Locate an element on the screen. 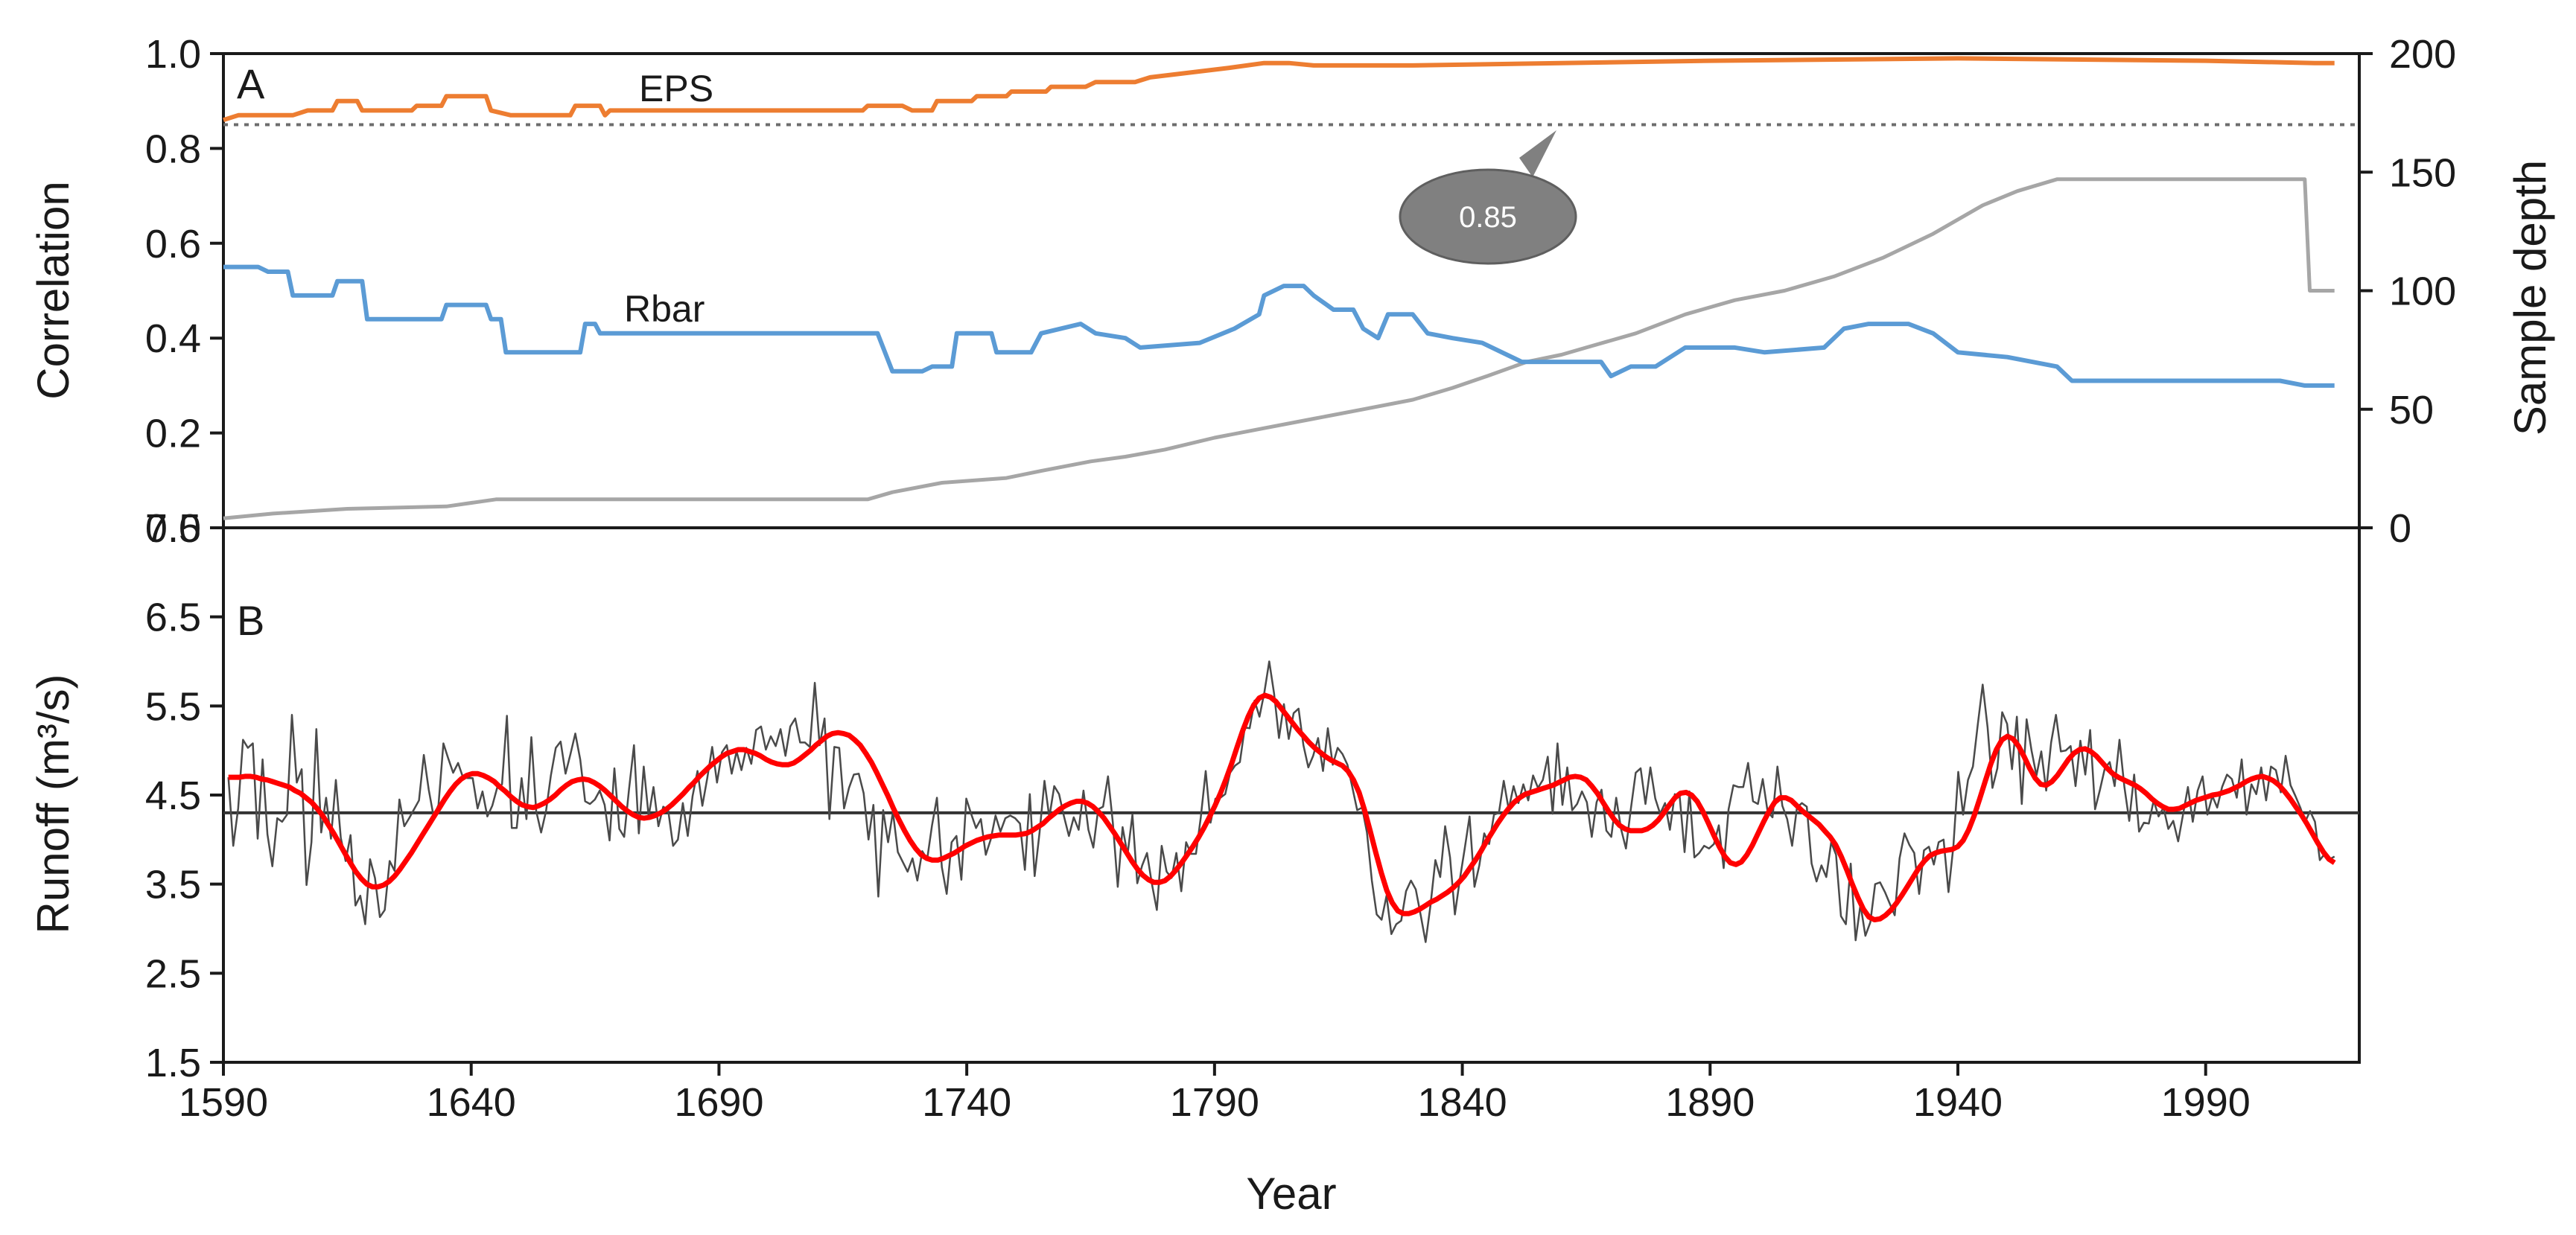  panel-b-left-axis: 1.5 2.5 3.5 4.5 5.5 6.5 7.5 is located at coordinates (184, 795).